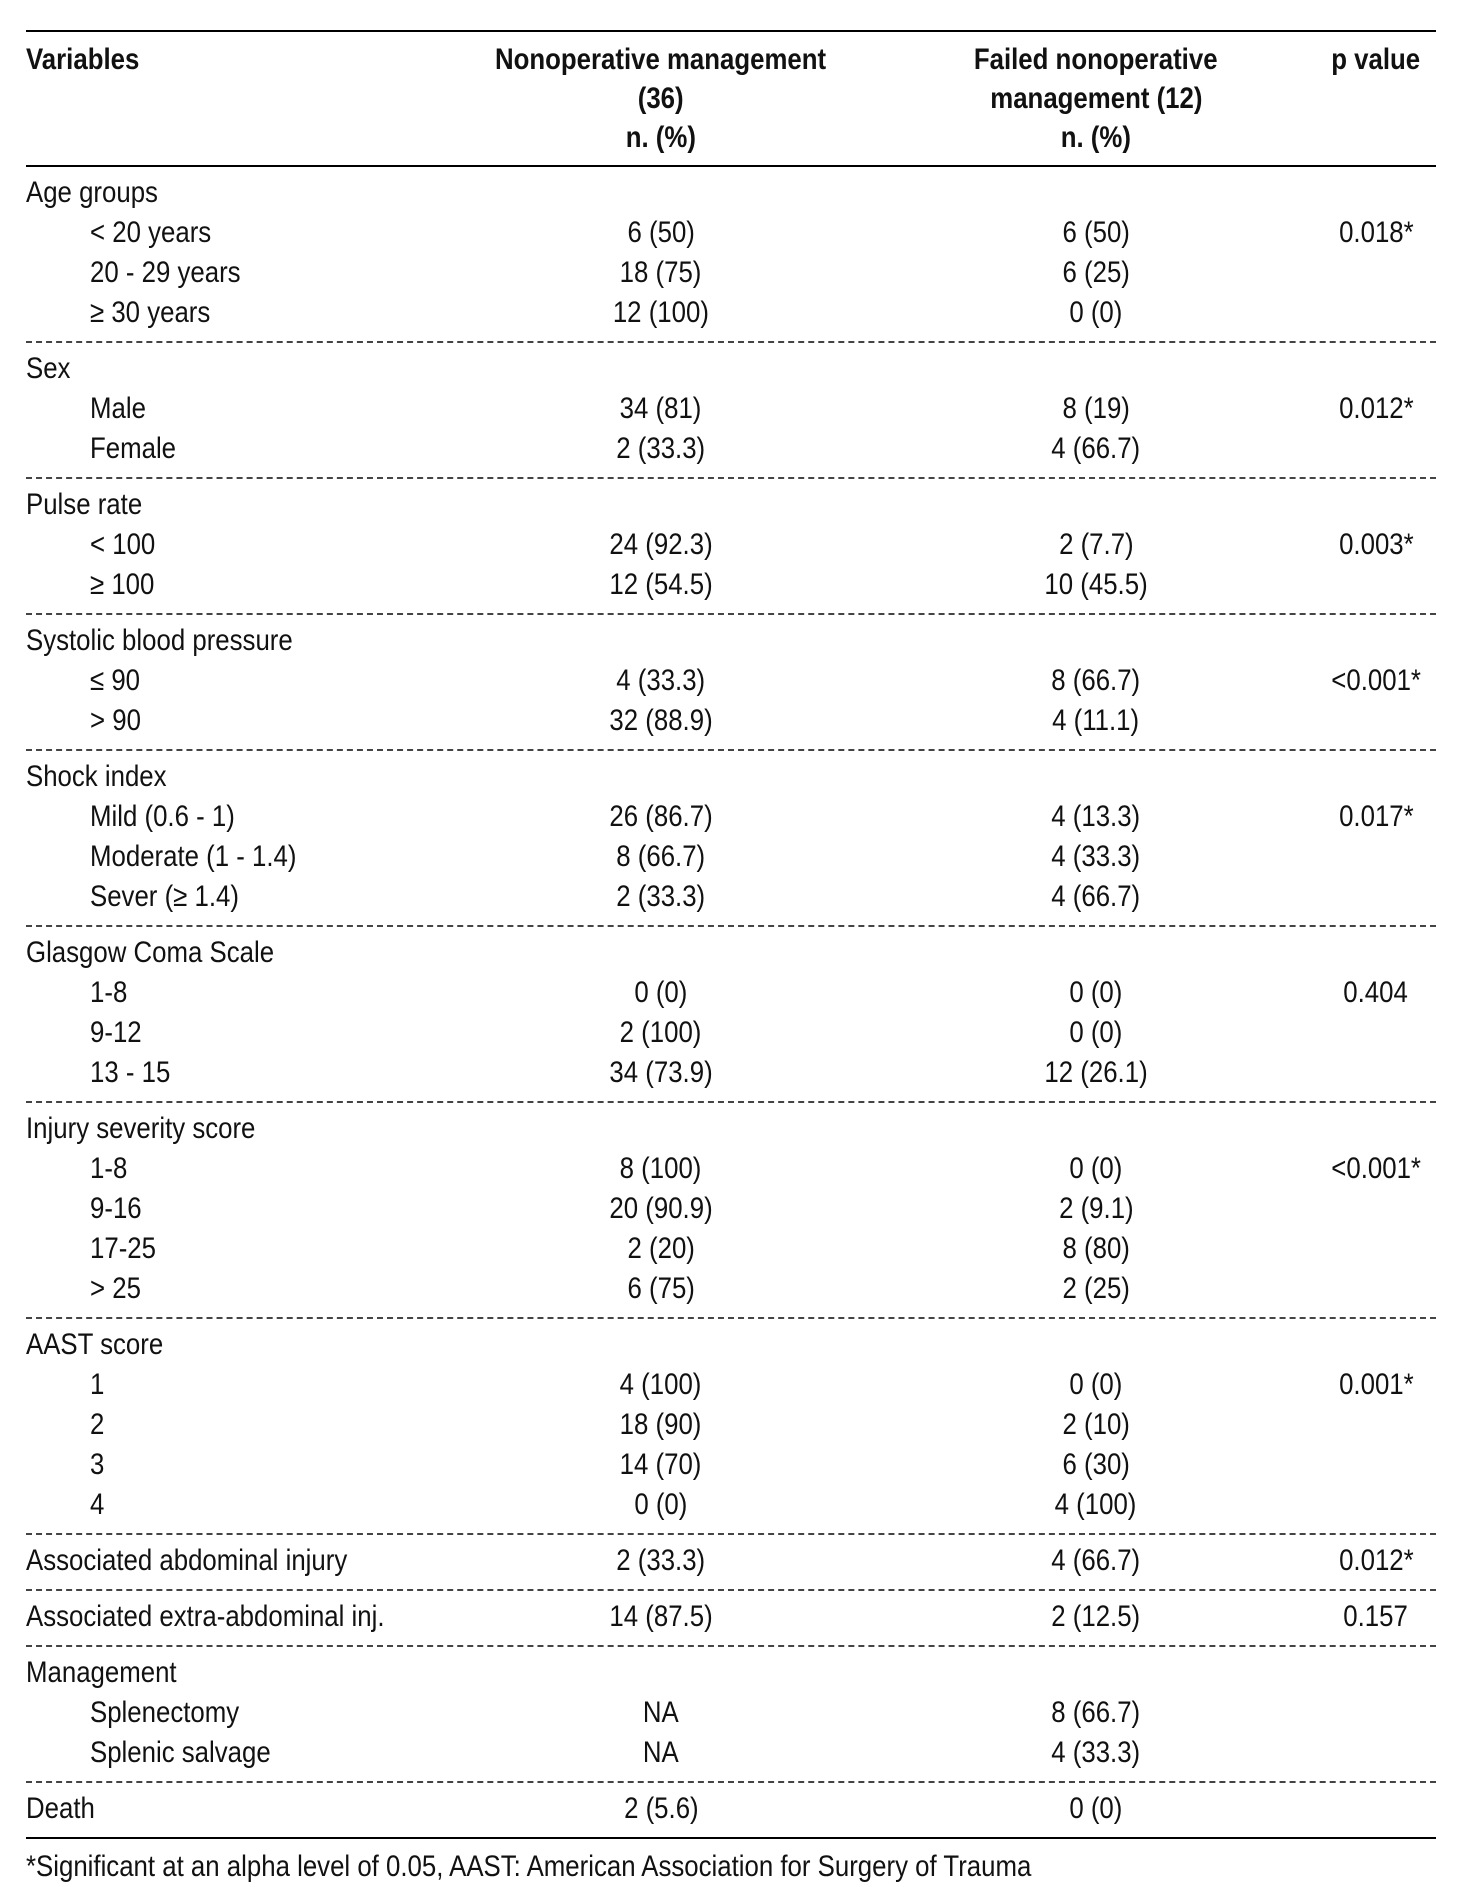  What do you see at coordinates (236, 857) in the screenshot?
I see `row-label: Moderate (1 - 1.4)` at bounding box center [236, 857].